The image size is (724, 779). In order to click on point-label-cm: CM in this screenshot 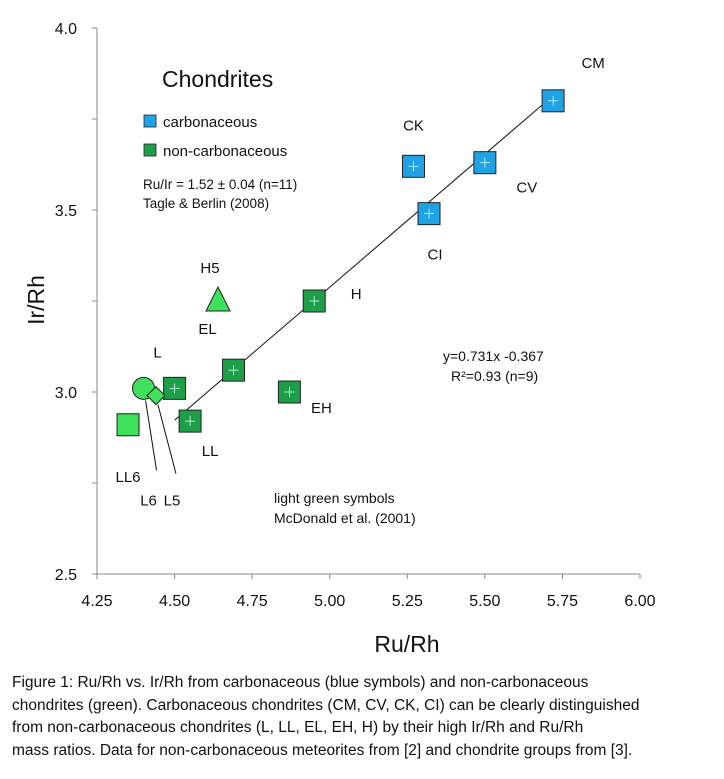, I will do `click(592, 63)`.